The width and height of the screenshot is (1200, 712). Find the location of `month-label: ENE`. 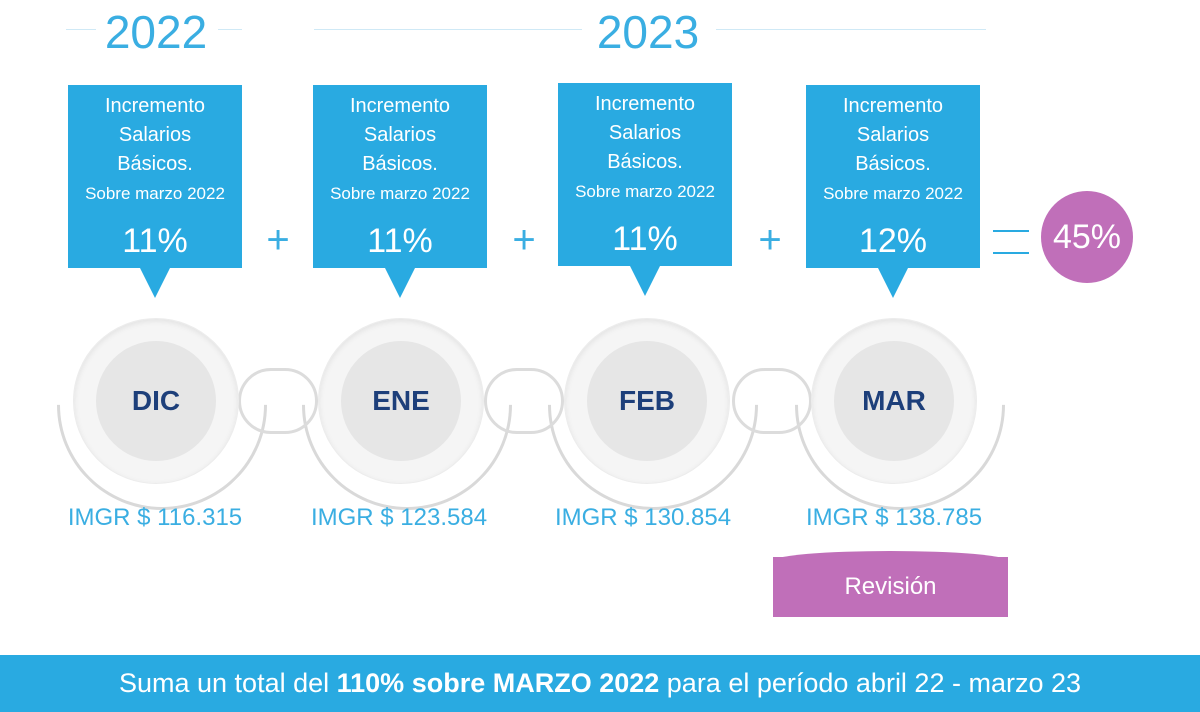

month-label: ENE is located at coordinates (401, 401).